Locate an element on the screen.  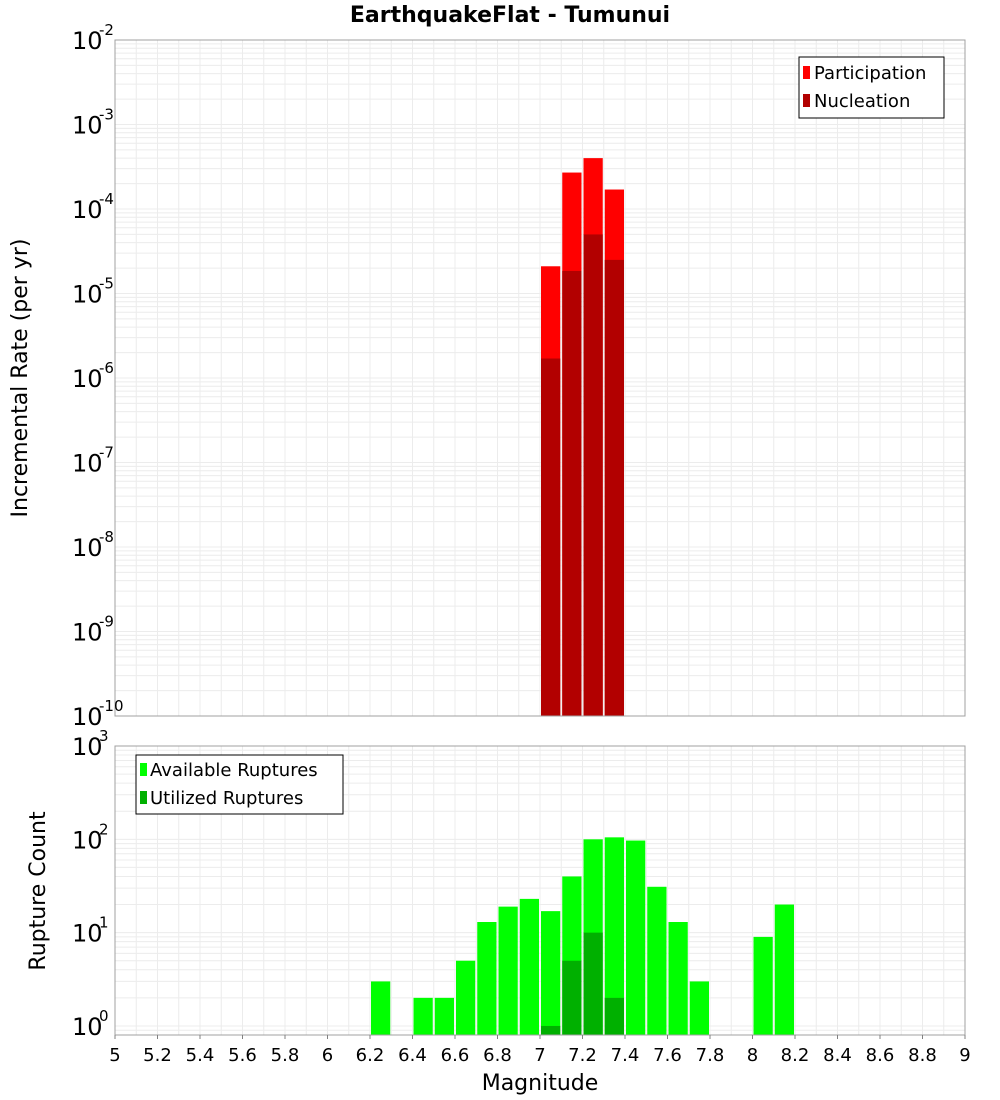
utilized-legend-swatch is located at coordinates (143, 797).